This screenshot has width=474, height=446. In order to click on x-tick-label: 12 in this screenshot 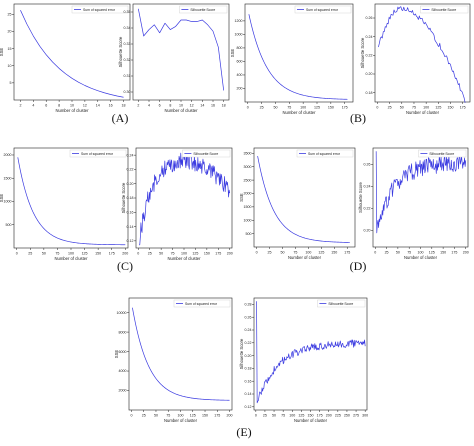, I will do `click(192, 106)`.